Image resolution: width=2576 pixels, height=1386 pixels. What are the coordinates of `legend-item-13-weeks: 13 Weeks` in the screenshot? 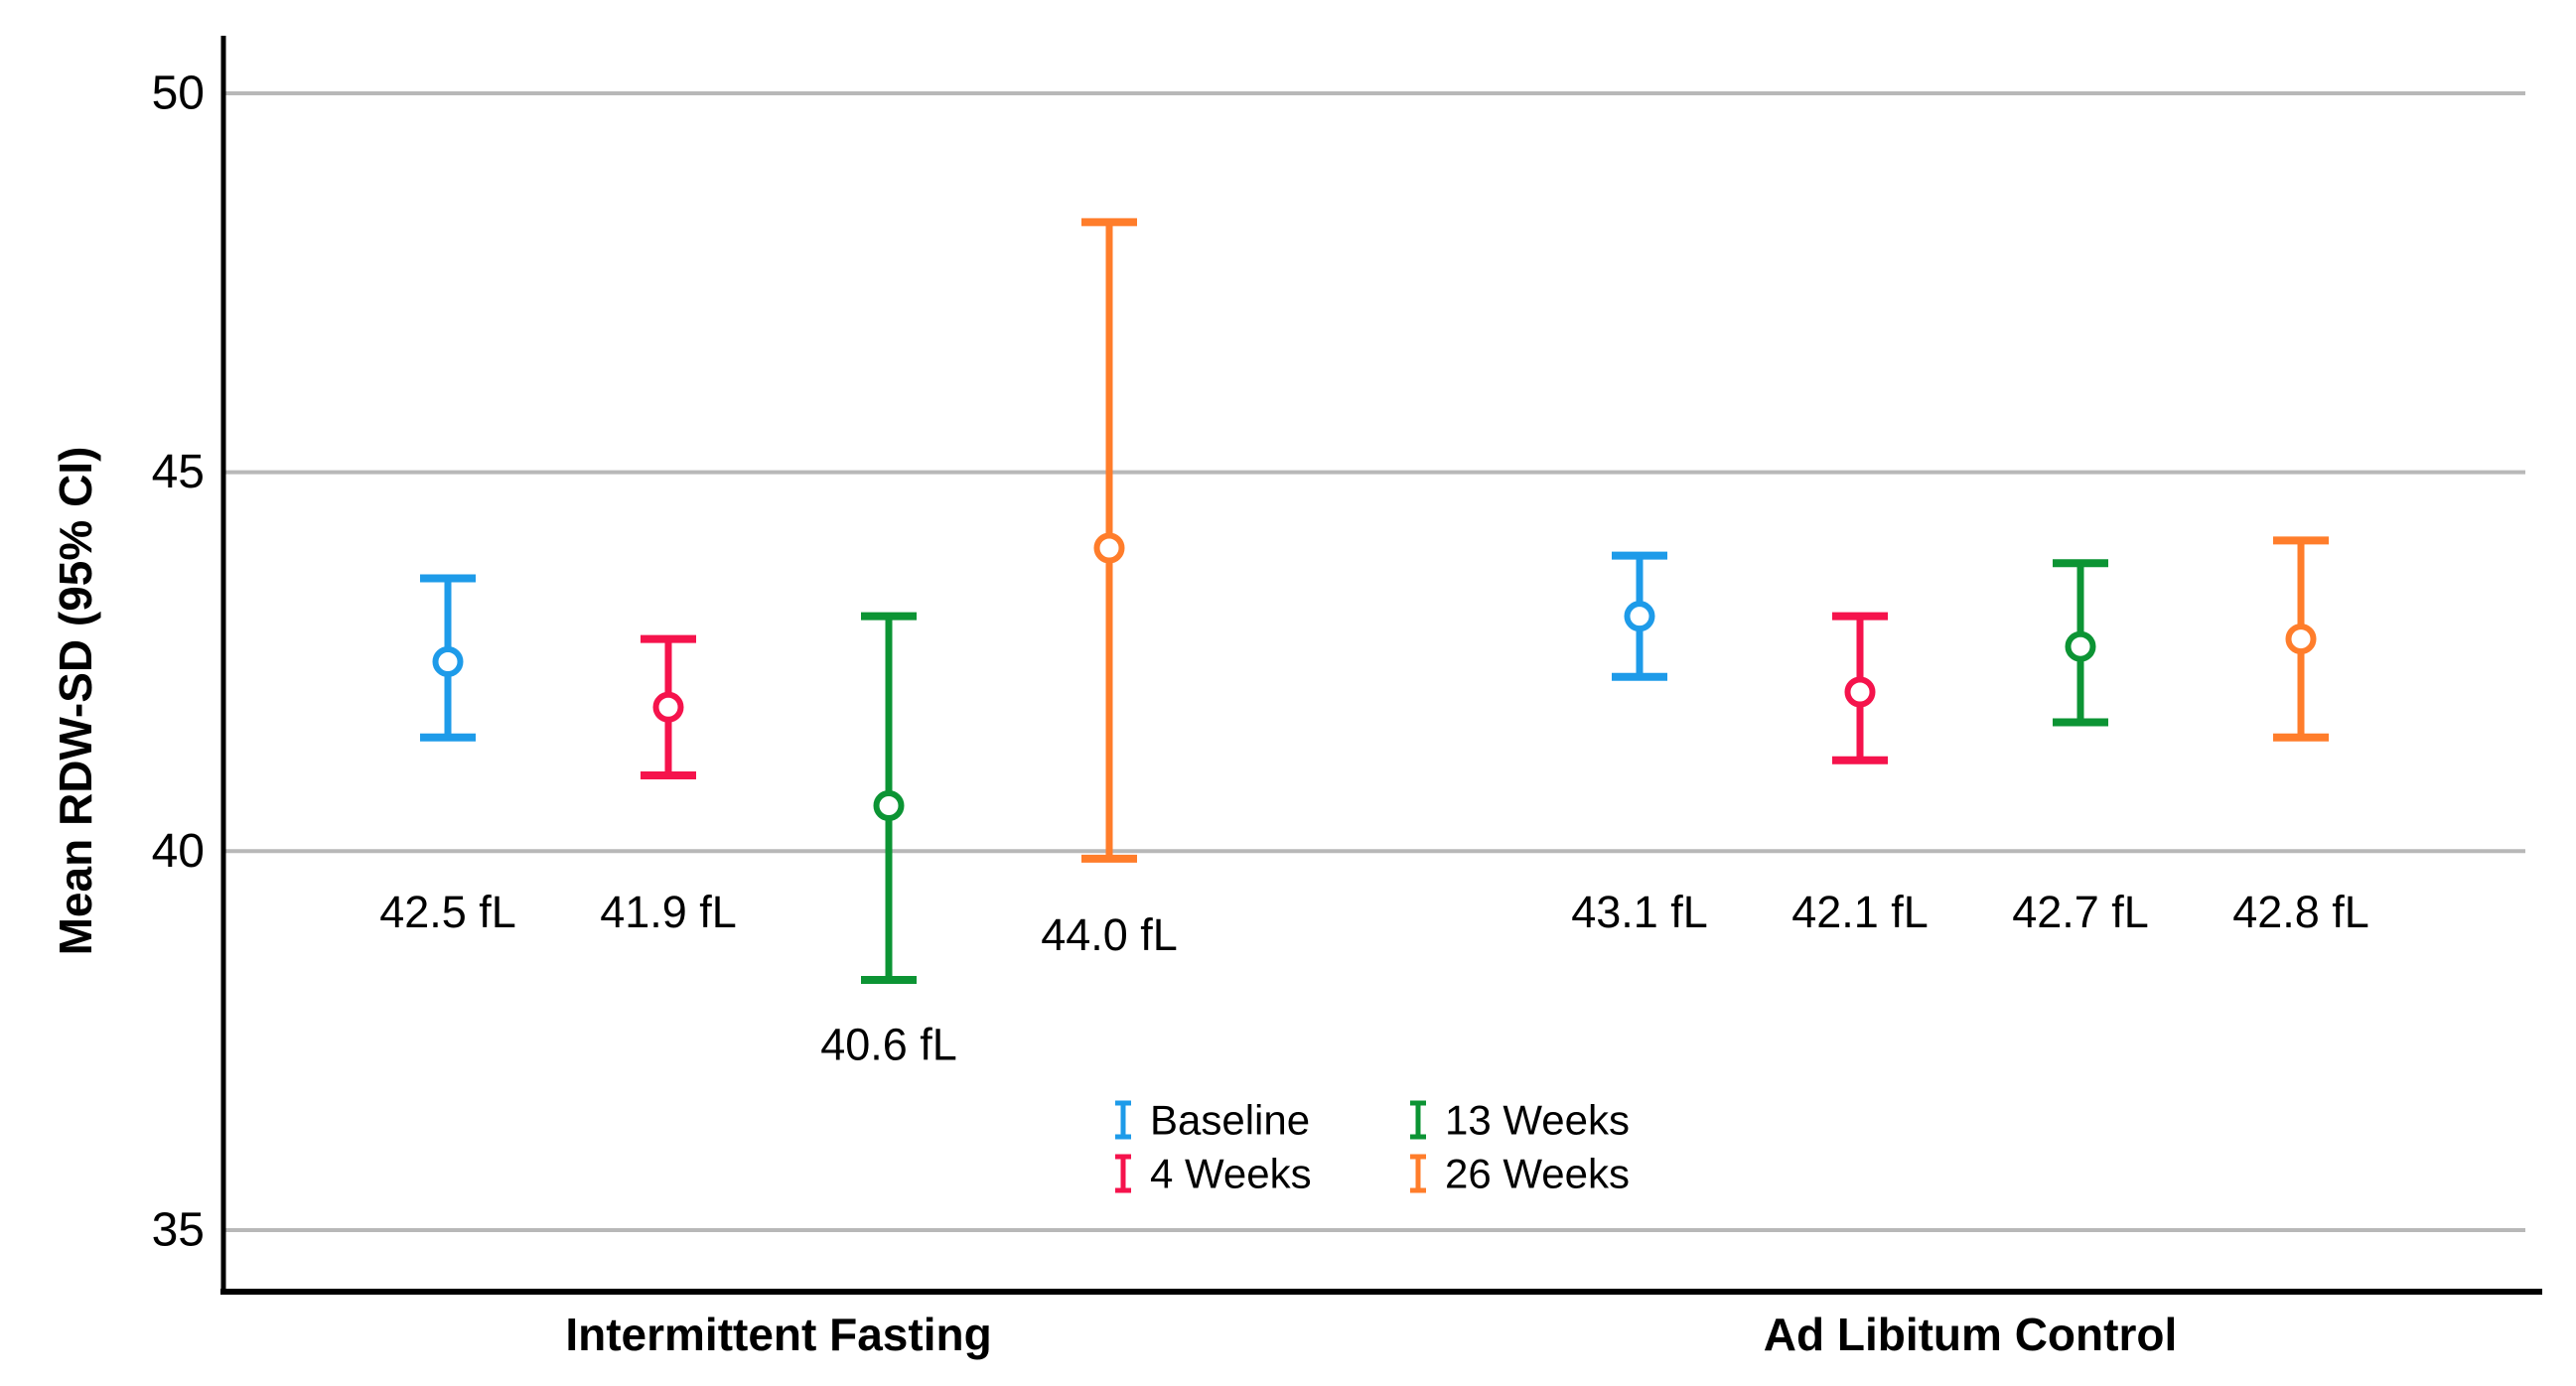 It's located at (1520, 1120).